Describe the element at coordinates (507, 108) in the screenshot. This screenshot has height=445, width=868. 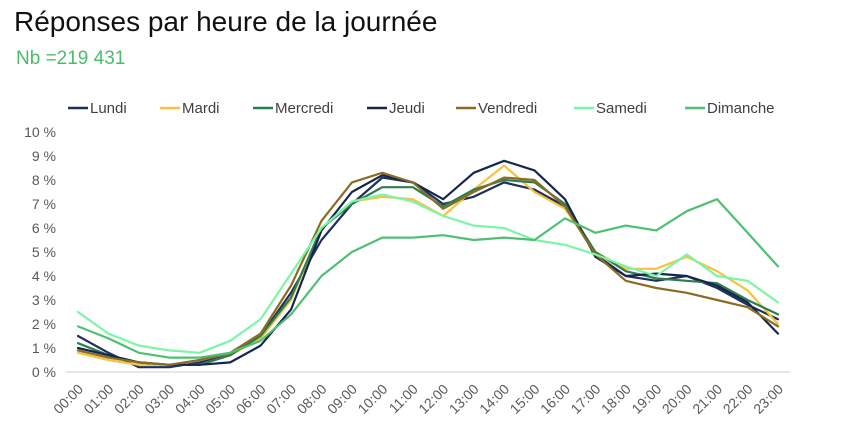
I see `legend-label: Vendredi` at that location.